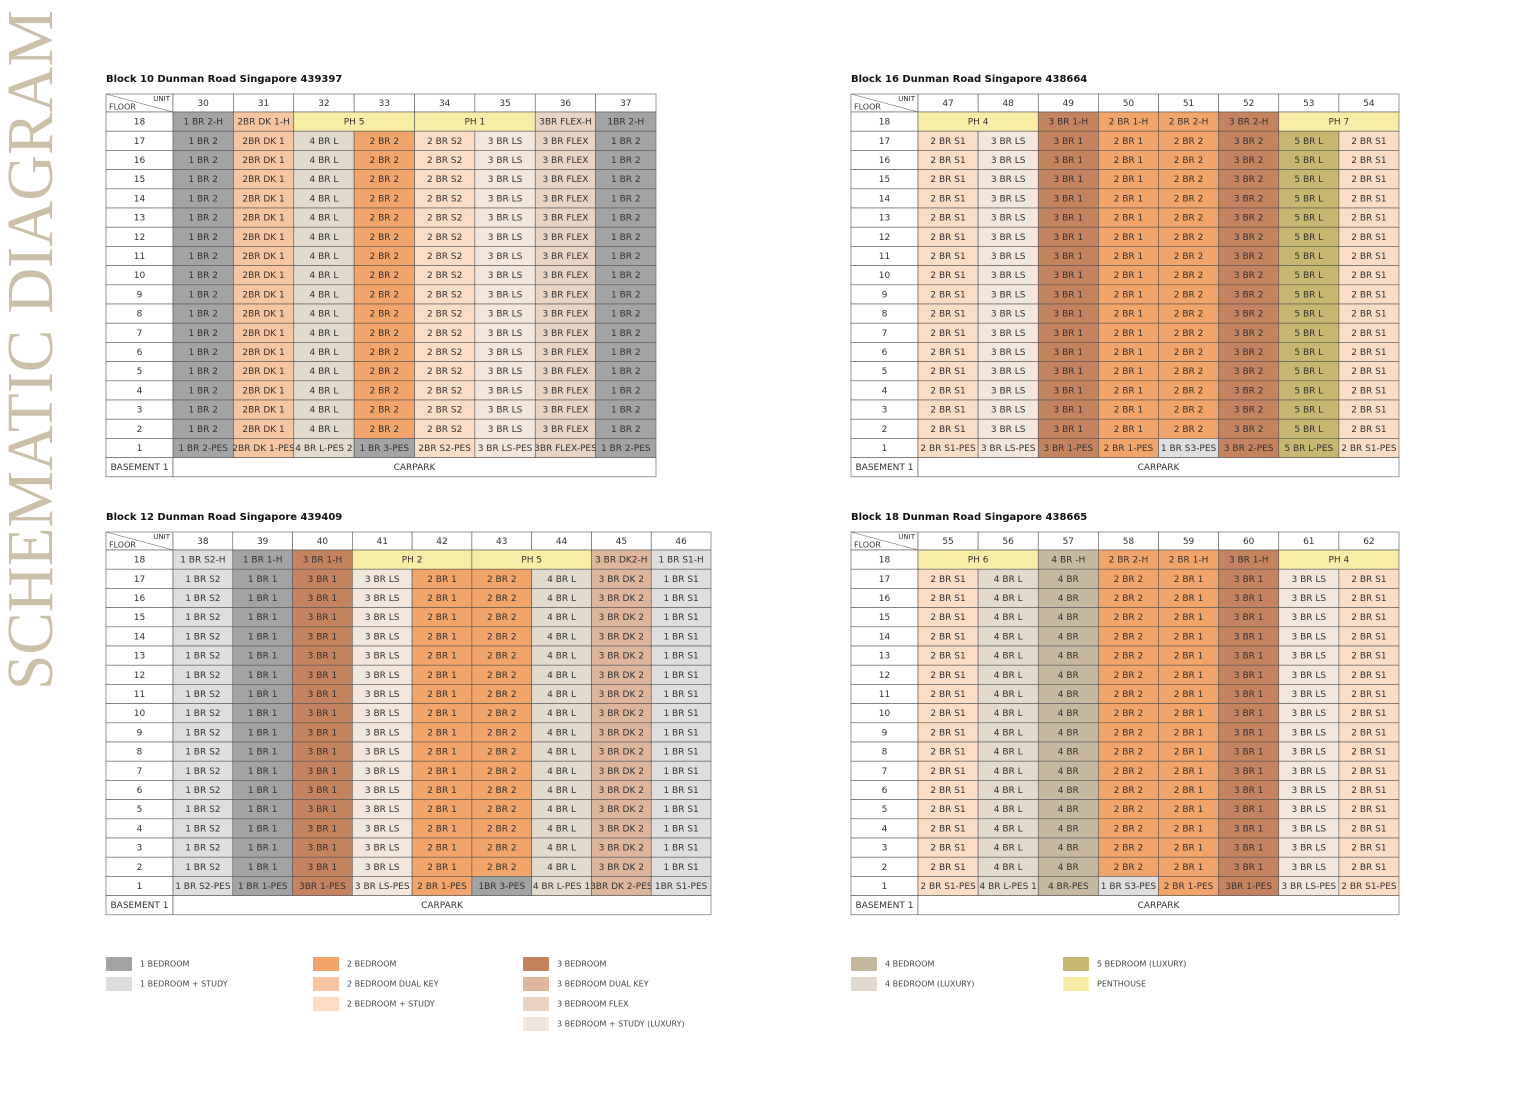  Describe the element at coordinates (625, 123) in the screenshot. I see `cell-label: 1BR 2-H` at that location.